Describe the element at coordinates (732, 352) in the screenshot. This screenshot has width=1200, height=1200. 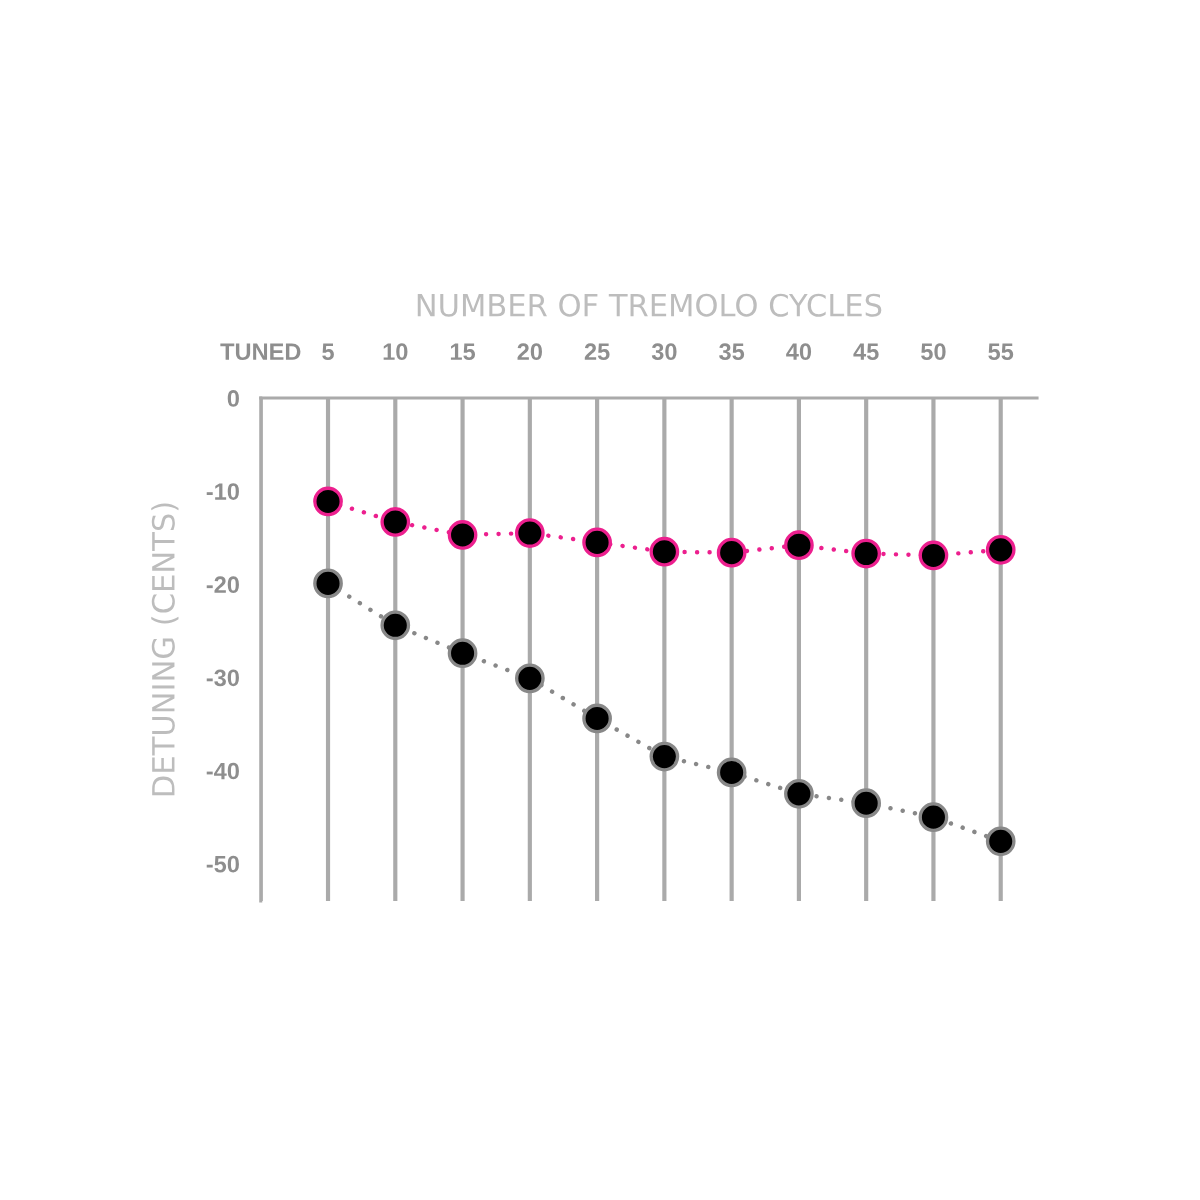
I see `x-tick-label: 35` at that location.